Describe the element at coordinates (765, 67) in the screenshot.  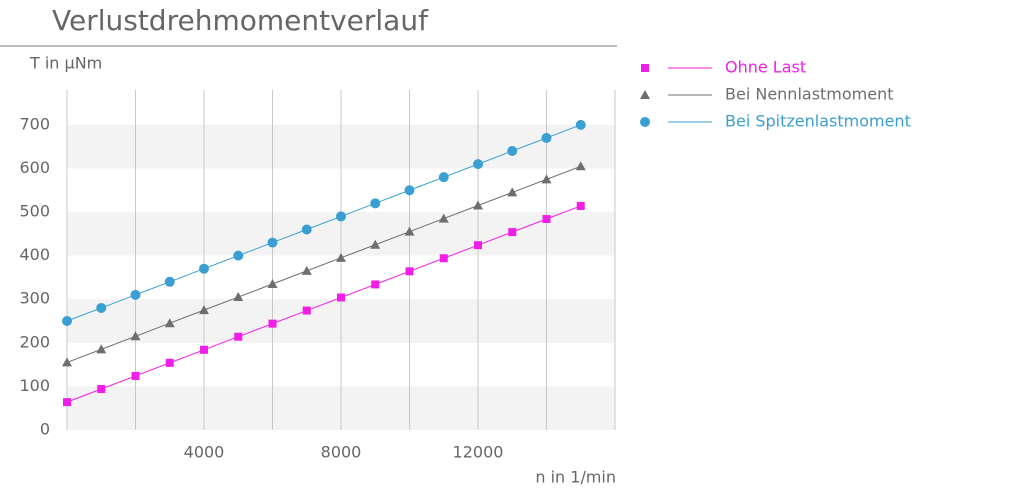
I see `legend-label: Ohne Last` at that location.